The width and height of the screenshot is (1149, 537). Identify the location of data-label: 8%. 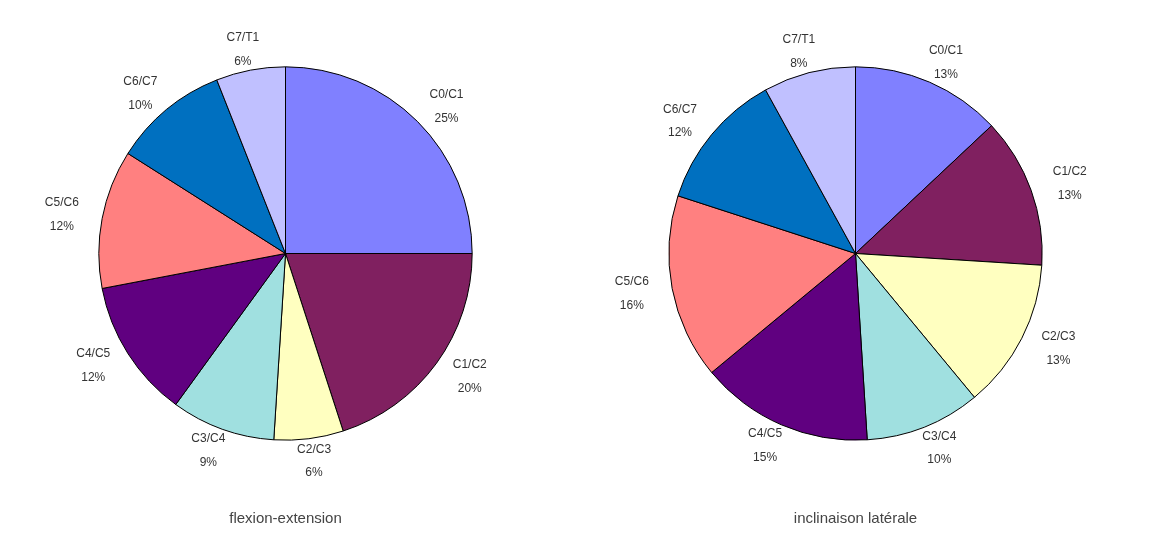
(799, 63).